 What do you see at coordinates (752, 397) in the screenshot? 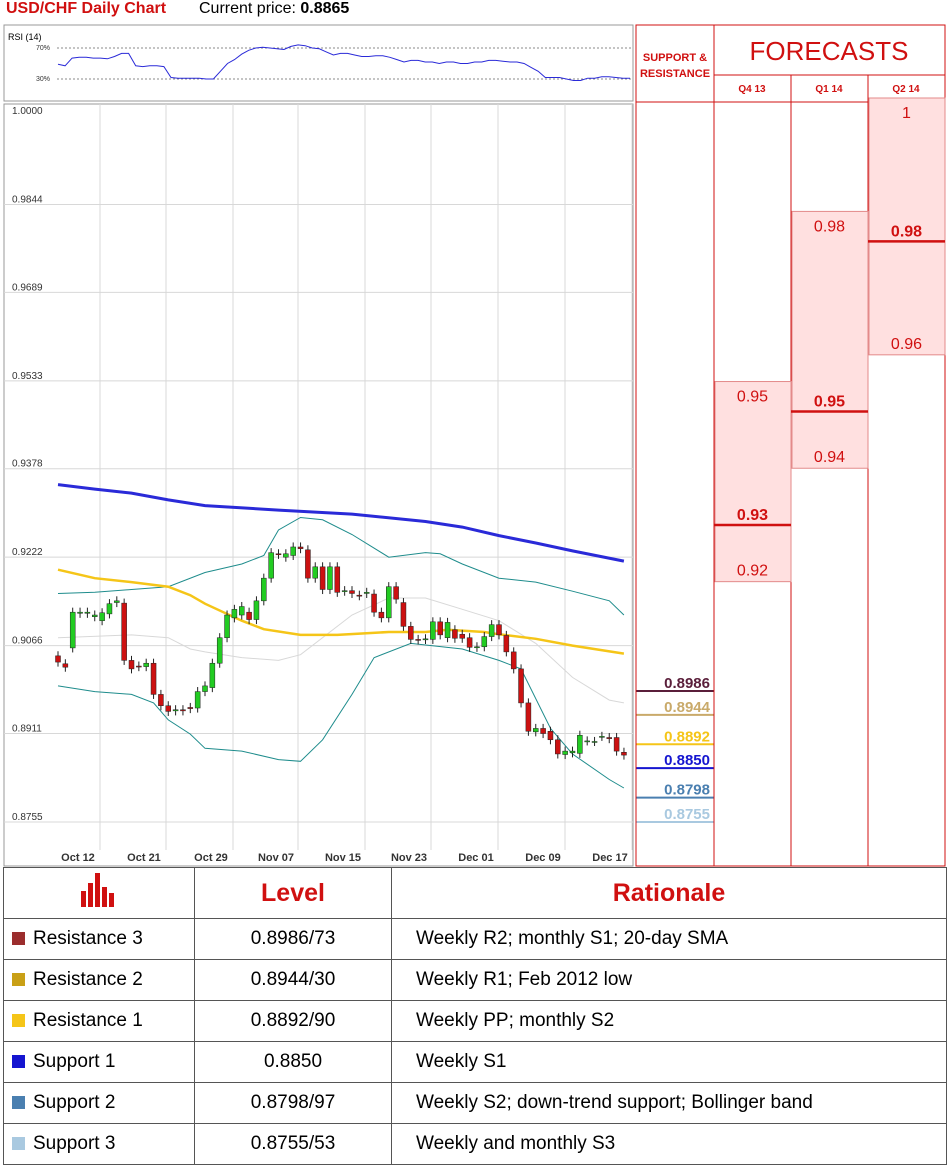
I see `forecast-high-label: 0.95` at bounding box center [752, 397].